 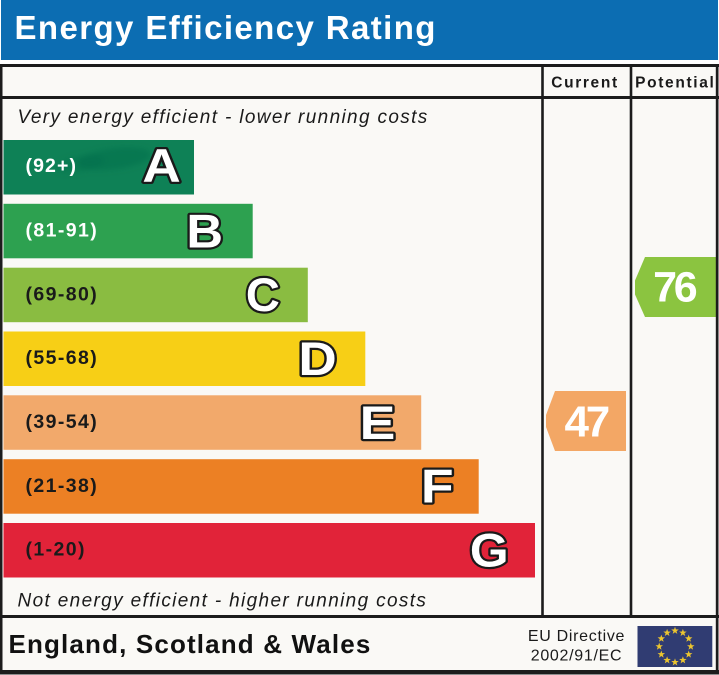 What do you see at coordinates (161, 166) in the screenshot?
I see `svg-text: A` at bounding box center [161, 166].